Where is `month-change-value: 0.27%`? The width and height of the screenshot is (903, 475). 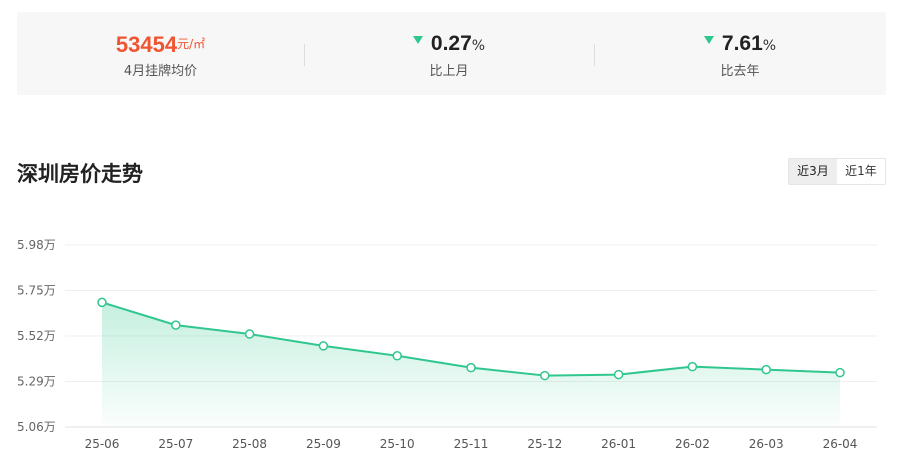
month-change-value: 0.27% is located at coordinates (449, 45).